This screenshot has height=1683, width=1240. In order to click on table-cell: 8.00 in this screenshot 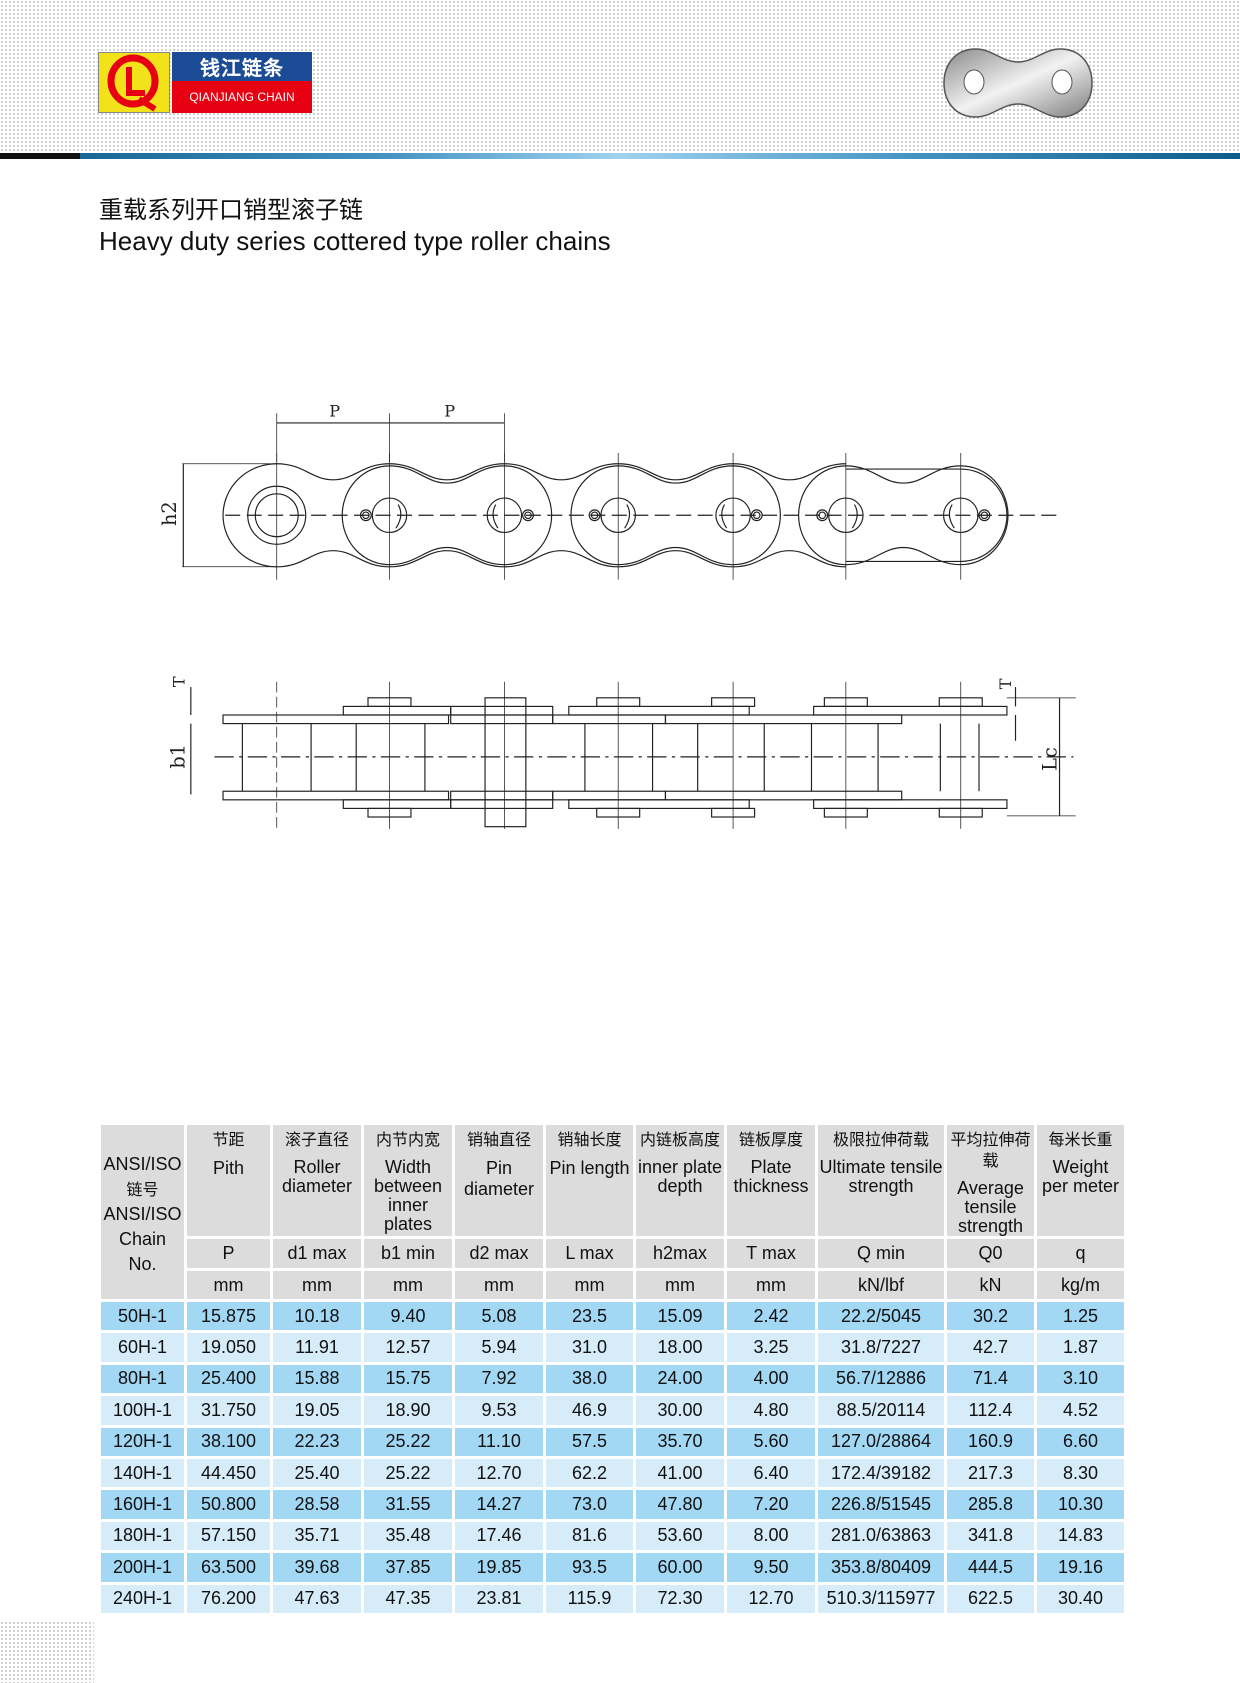, I will do `click(771, 1536)`.